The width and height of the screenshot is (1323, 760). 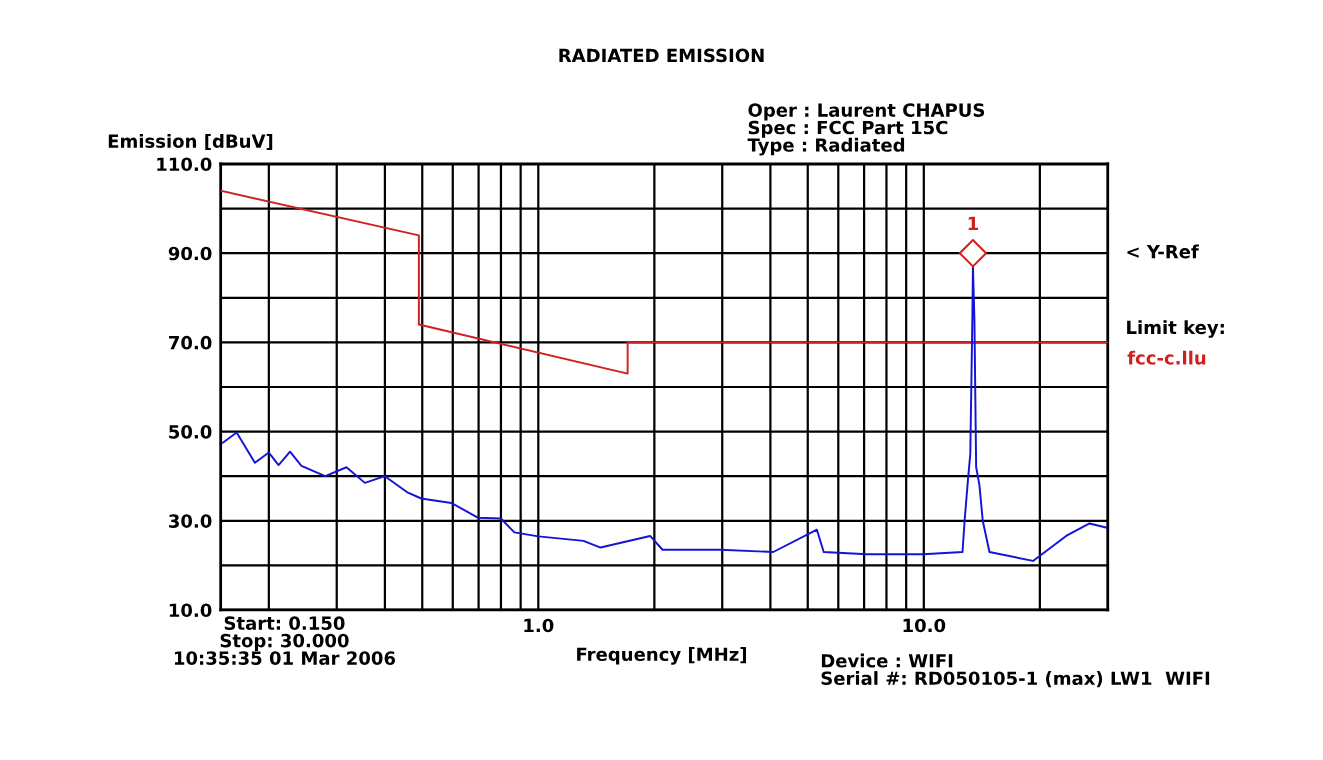 I want to click on annotation: 1, so click(x=973, y=223).